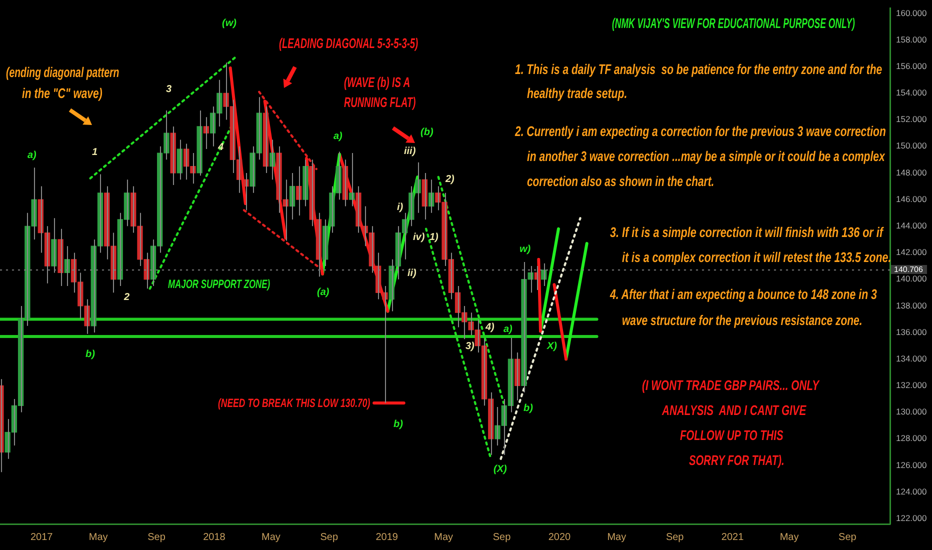 The image size is (932, 550). Describe the element at coordinates (434, 237) in the screenshot. I see `annotation: 1)` at that location.